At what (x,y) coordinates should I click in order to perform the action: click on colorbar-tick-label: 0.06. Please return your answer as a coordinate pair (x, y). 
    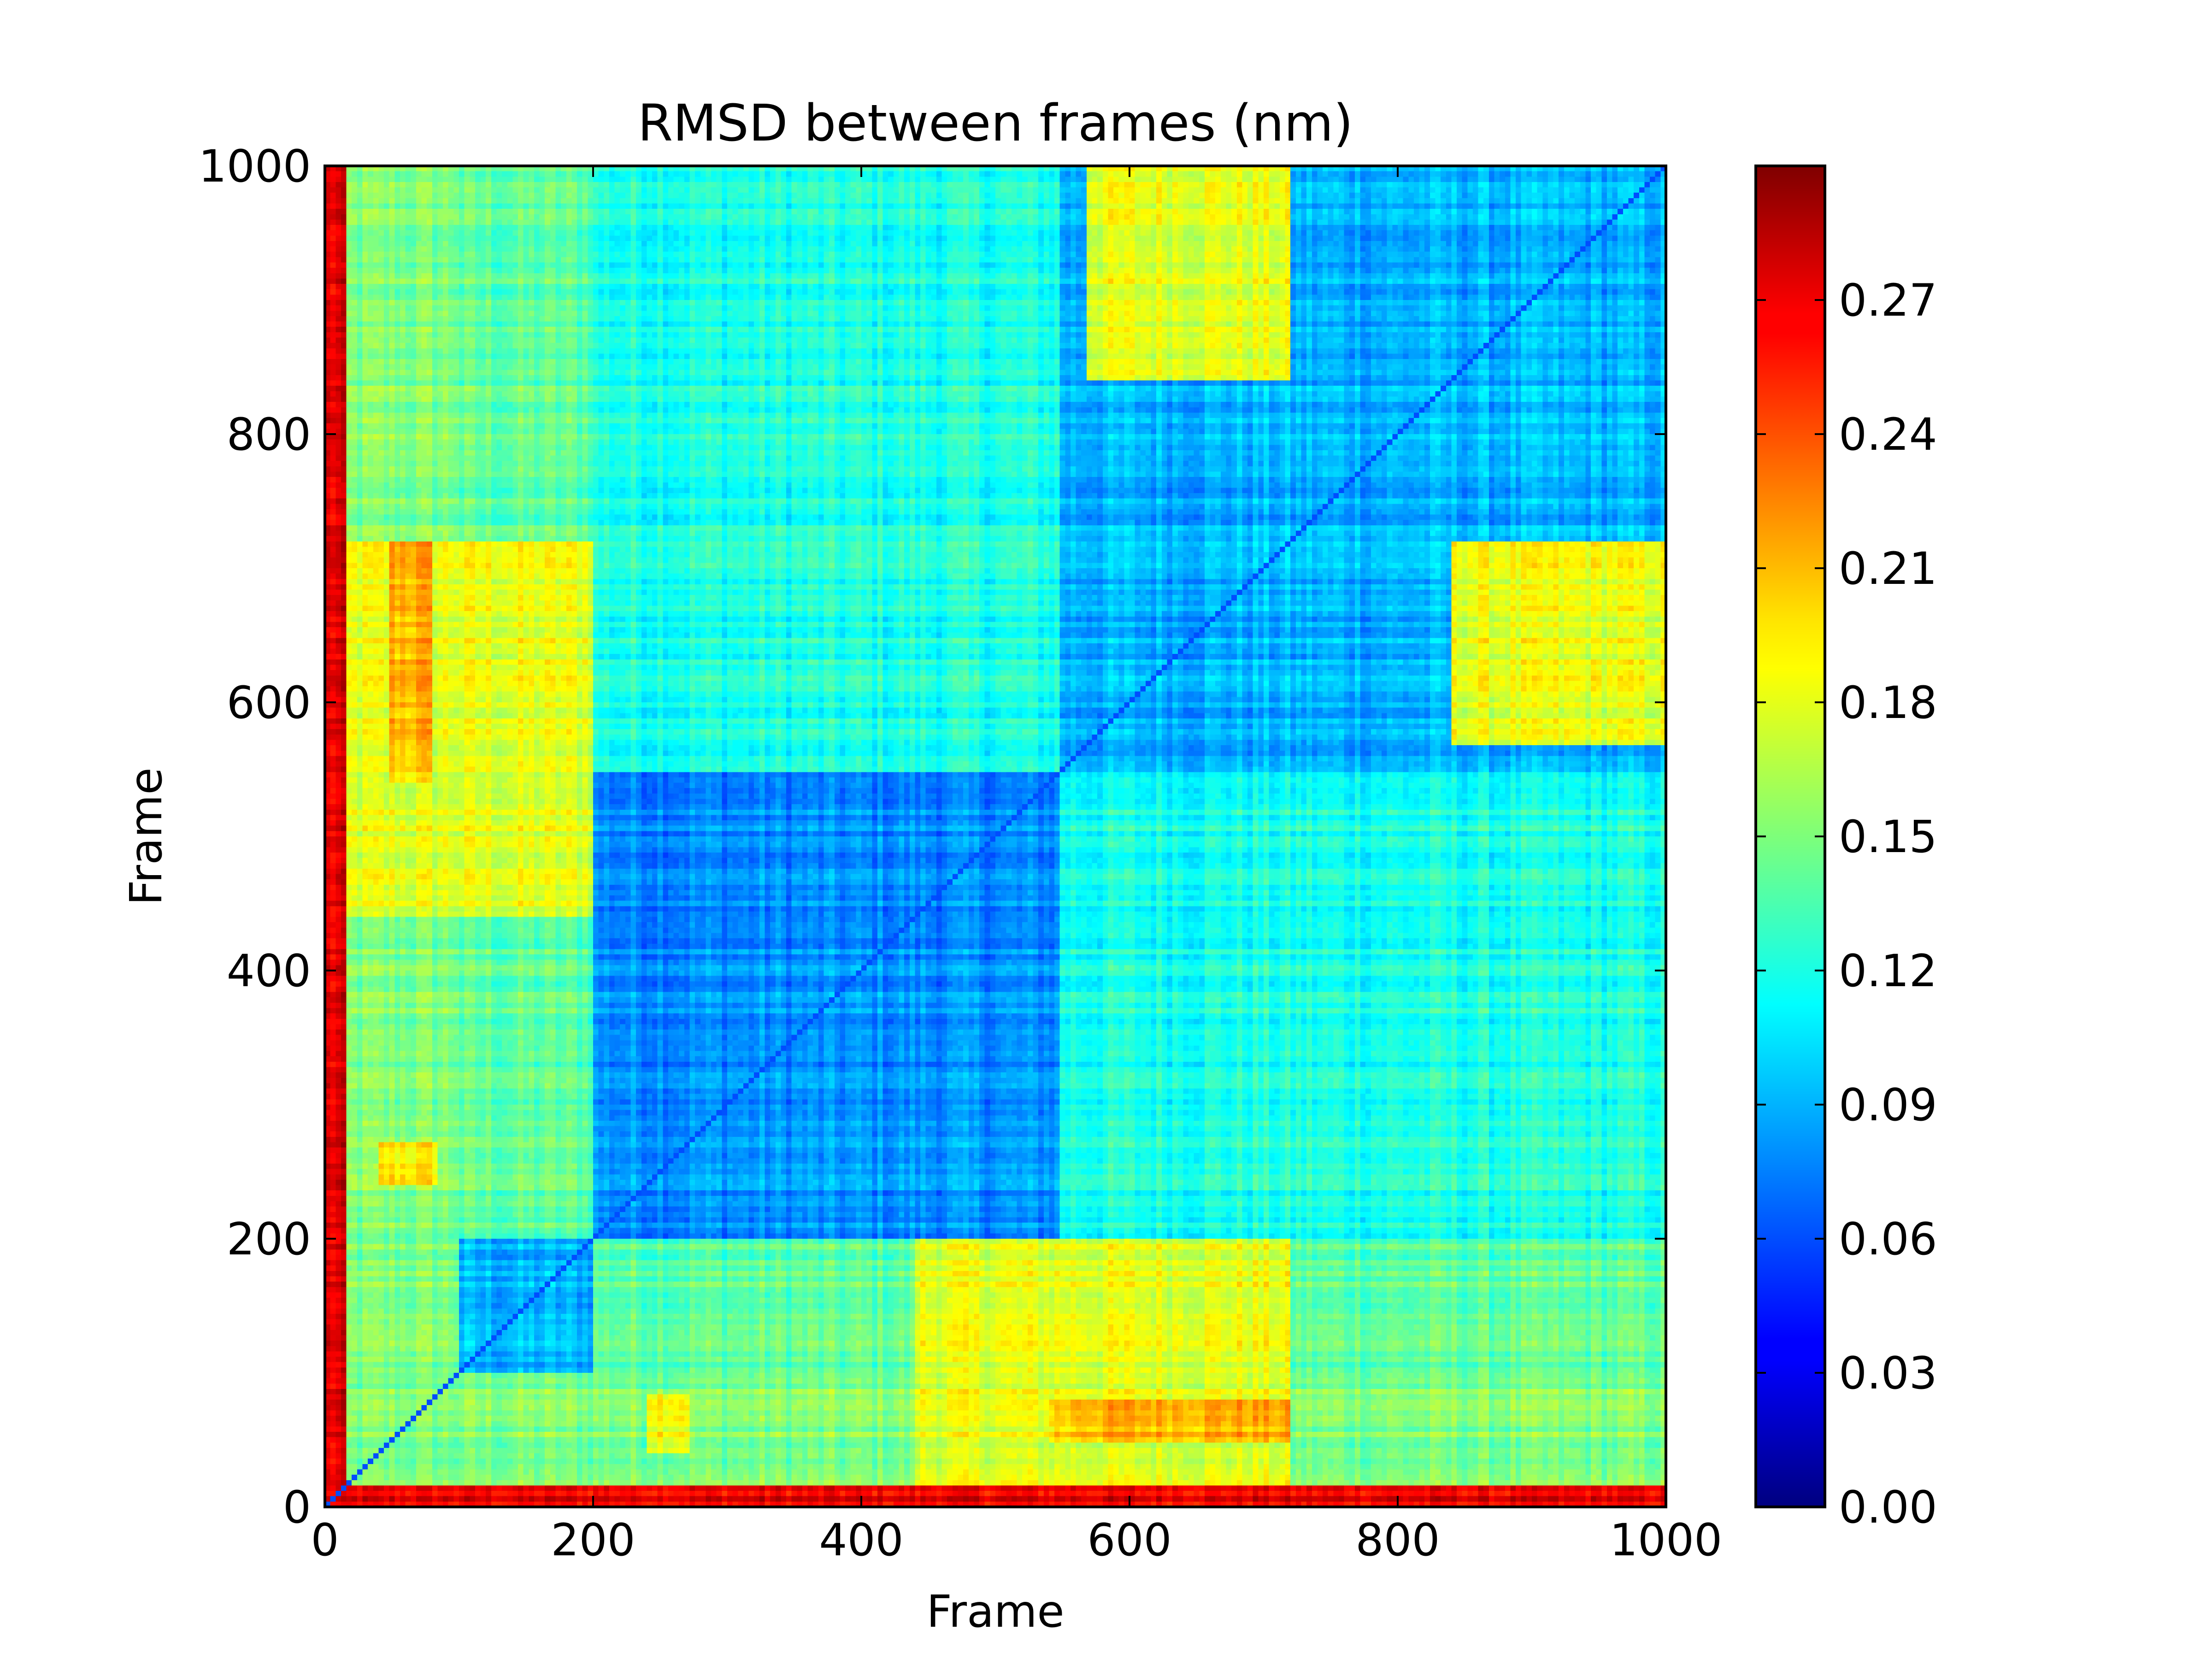
    Looking at the image, I should click on (1888, 1239).